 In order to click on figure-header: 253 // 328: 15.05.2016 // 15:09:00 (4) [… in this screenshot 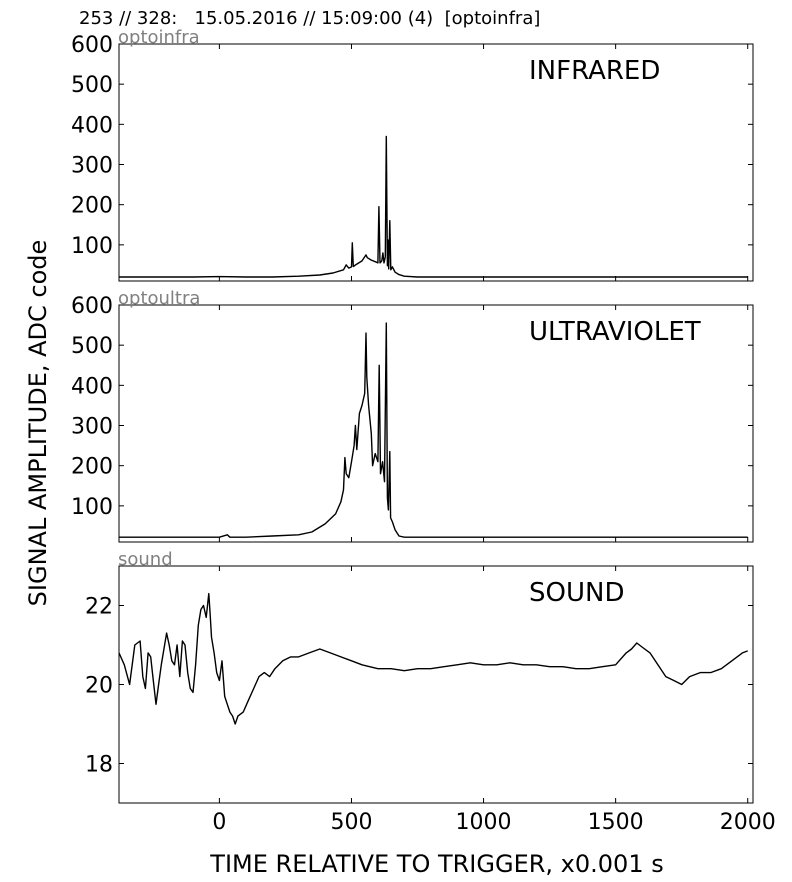, I will do `click(310, 18)`.